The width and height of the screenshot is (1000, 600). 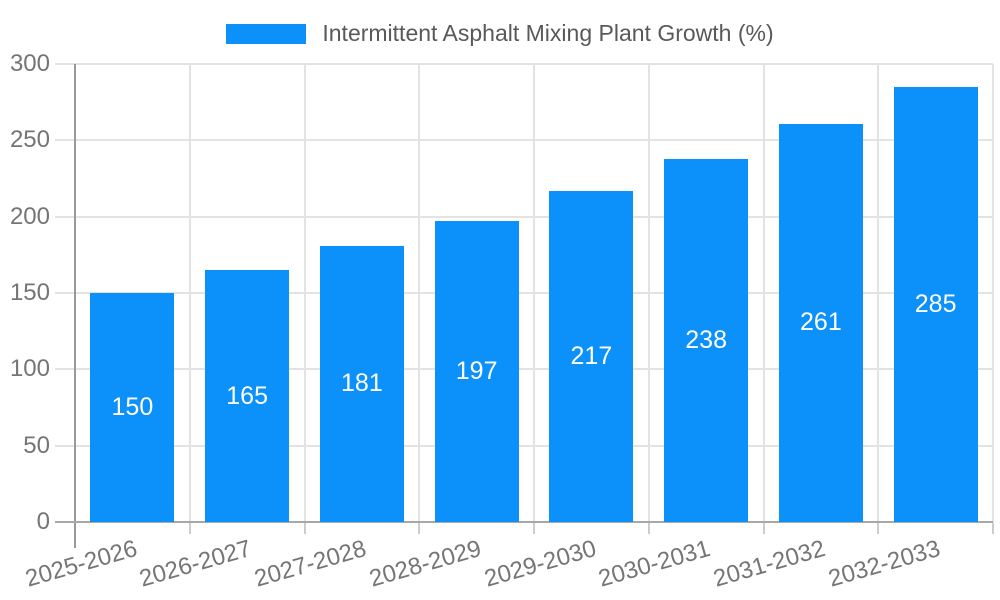 I want to click on bar: 261, so click(x=820, y=322).